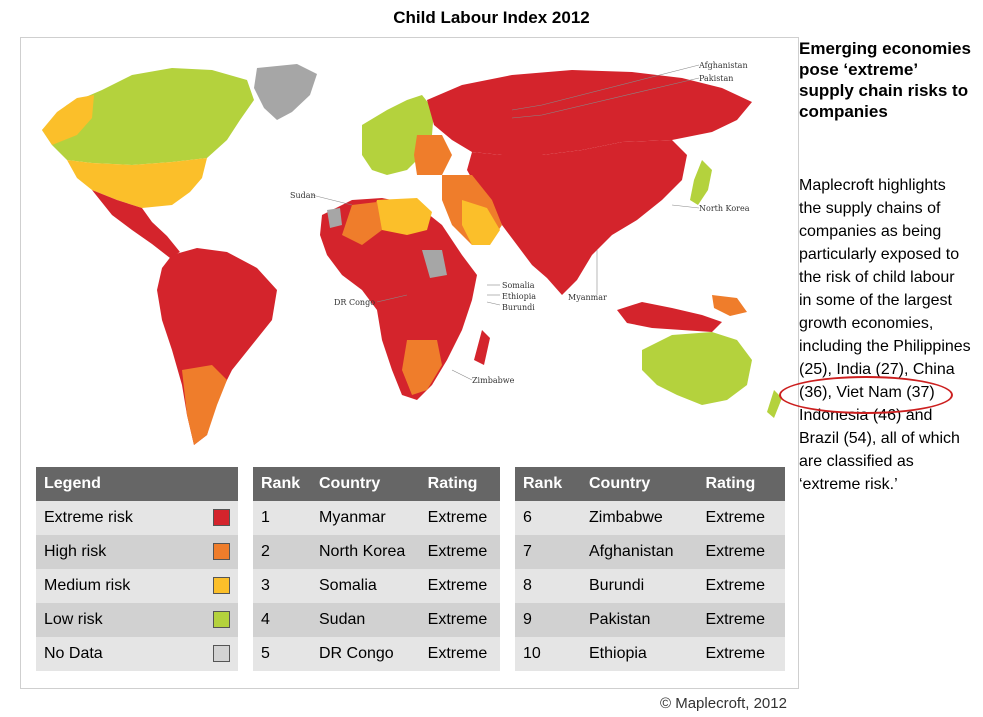  What do you see at coordinates (518, 285) in the screenshot?
I see `label-somalia: Somalia` at bounding box center [518, 285].